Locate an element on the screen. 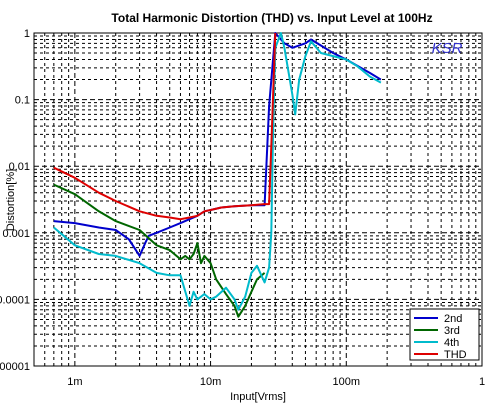 The height and width of the screenshot is (414, 497). y-tick-label: 0.0001 is located at coordinates (15, 300).